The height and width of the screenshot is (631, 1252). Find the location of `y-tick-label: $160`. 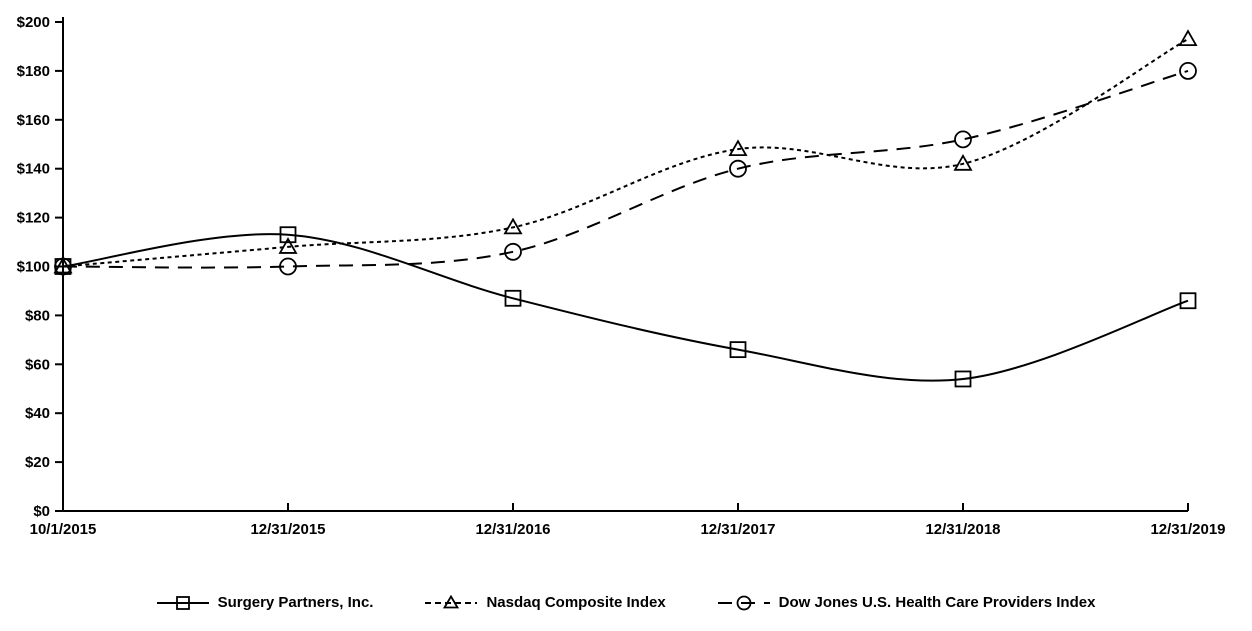

y-tick-label: $160 is located at coordinates (33, 120).